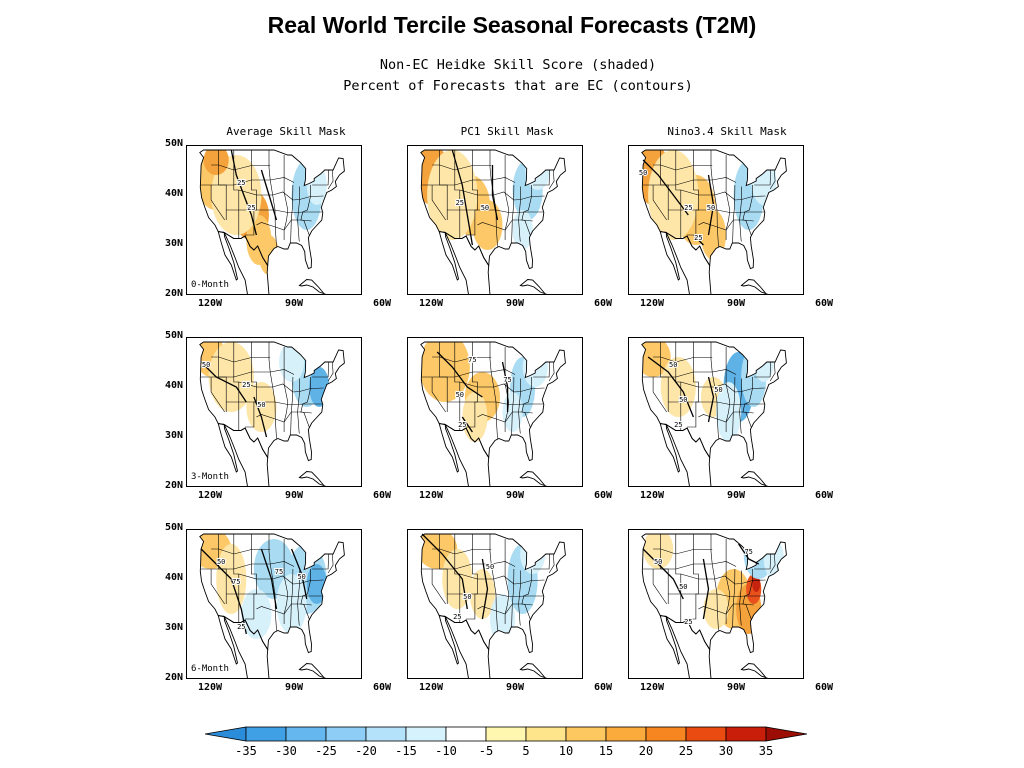  Describe the element at coordinates (606, 751) in the screenshot. I see `colorbar-tick-label: 15` at that location.